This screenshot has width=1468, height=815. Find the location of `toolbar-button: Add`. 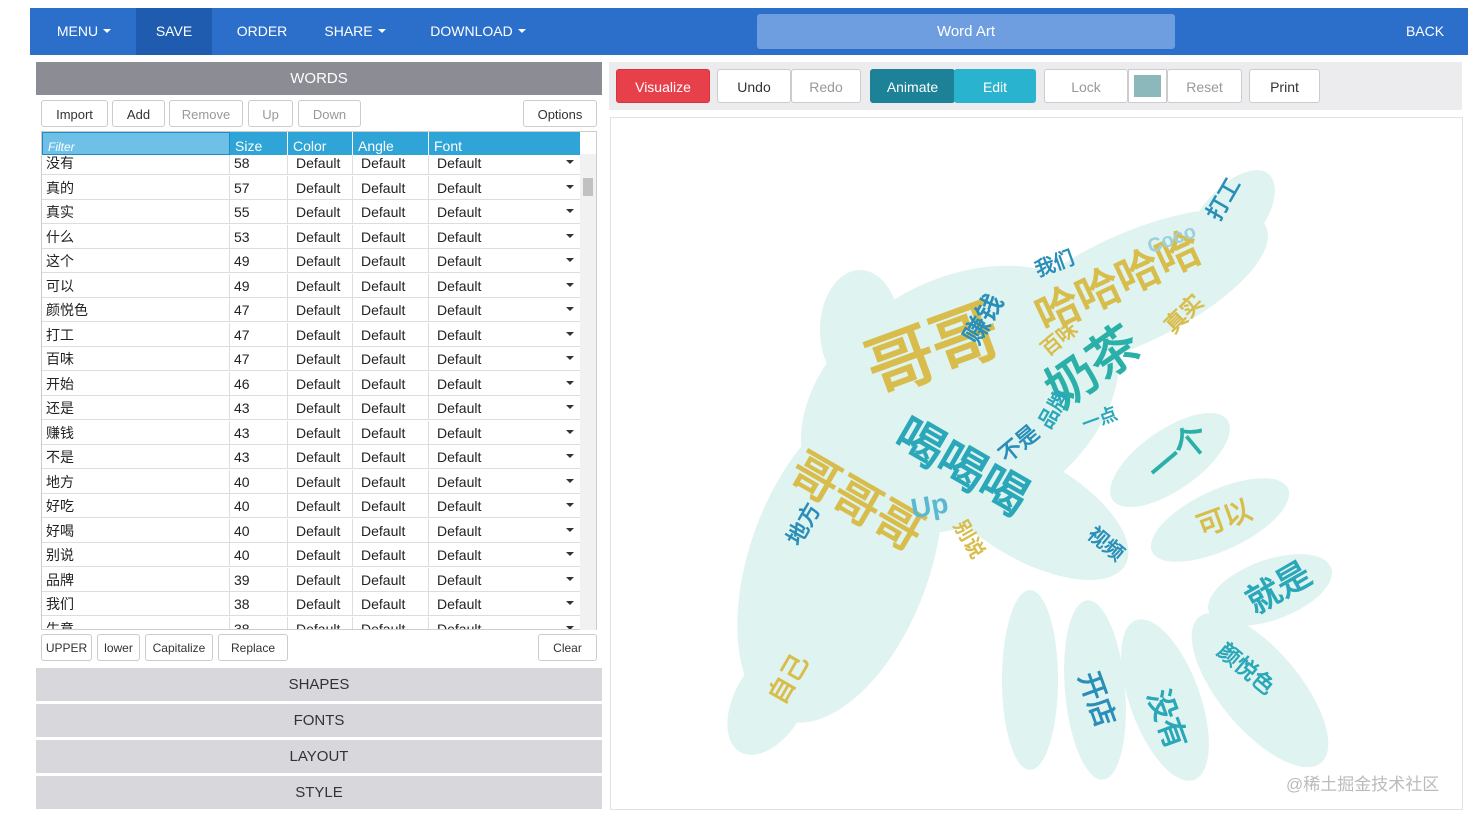

toolbar-button: Add is located at coordinates (138, 113).